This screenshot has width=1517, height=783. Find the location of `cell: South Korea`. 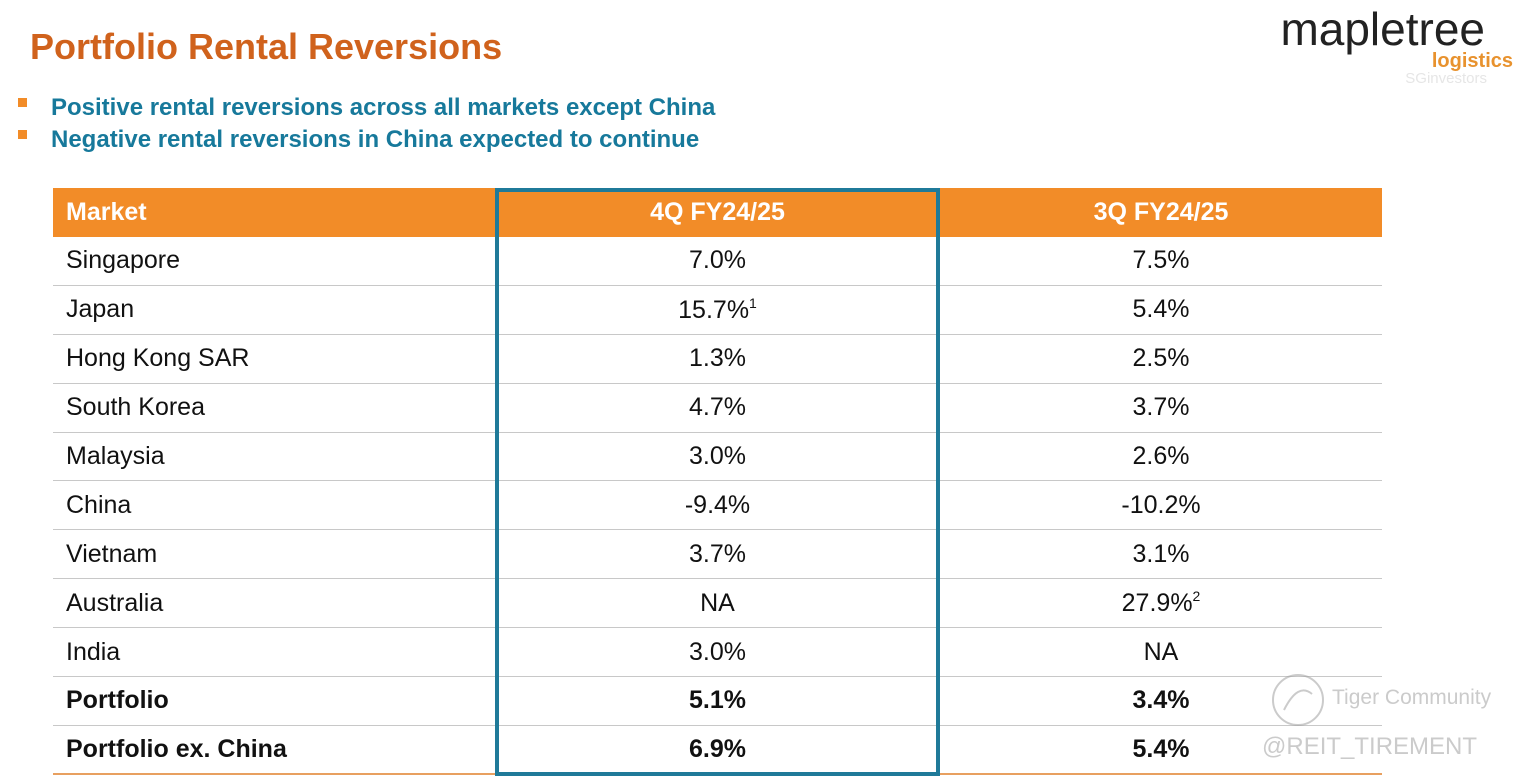

cell: South Korea is located at coordinates (135, 407).